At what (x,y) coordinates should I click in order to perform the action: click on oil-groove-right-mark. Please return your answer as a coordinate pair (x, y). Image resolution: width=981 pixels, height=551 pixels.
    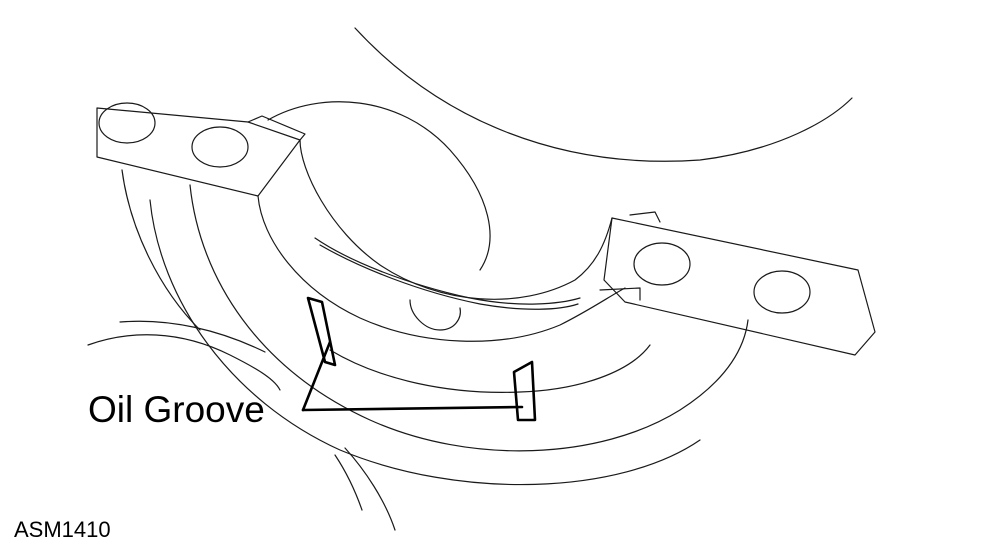
    Looking at the image, I should click on (524, 391).